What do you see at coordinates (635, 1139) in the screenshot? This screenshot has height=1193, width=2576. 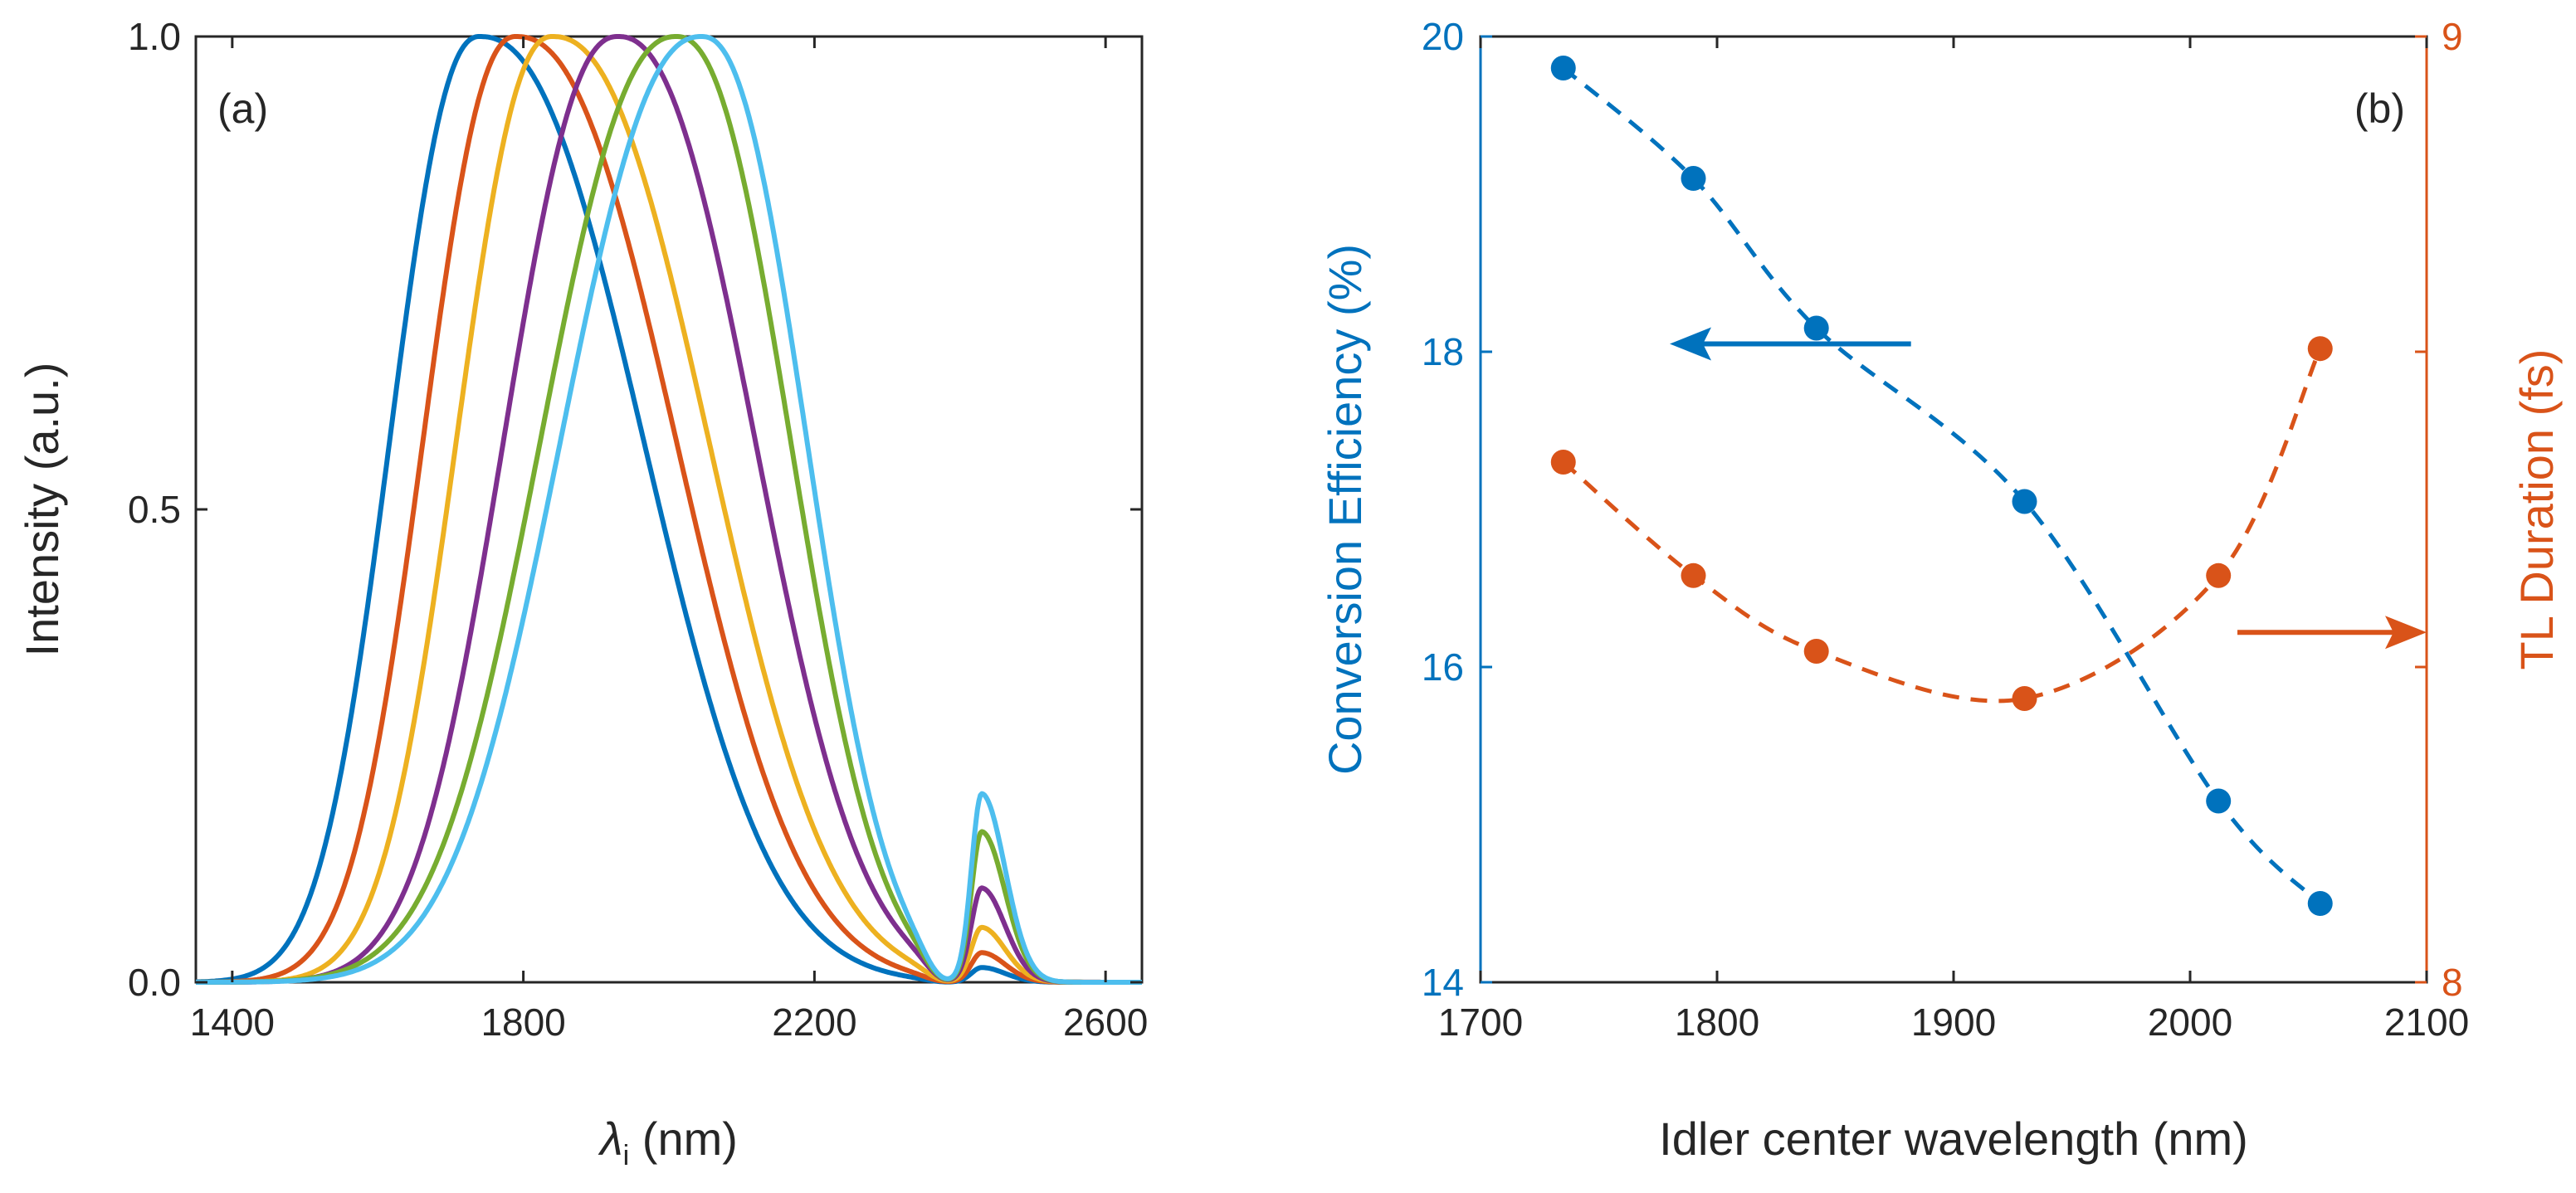 I see `panel-a-x-axis-unit-space` at bounding box center [635, 1139].